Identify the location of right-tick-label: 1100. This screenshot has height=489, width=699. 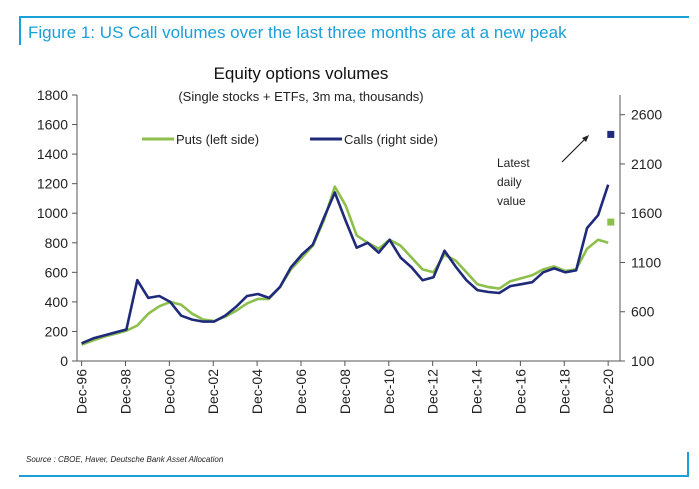
(646, 262).